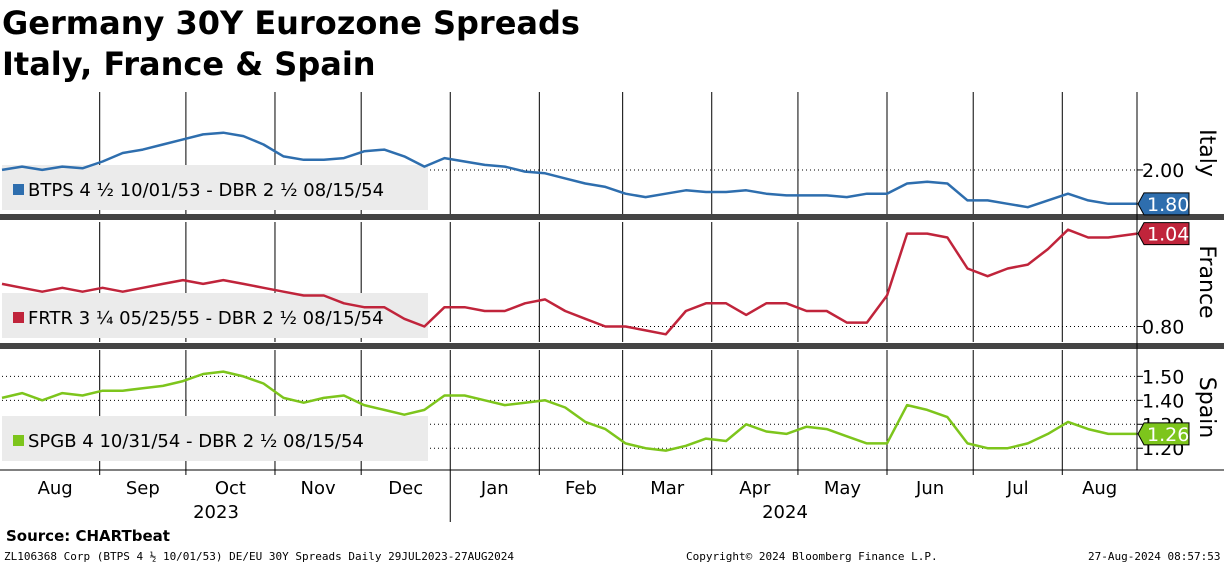 The height and width of the screenshot is (566, 1224). Describe the element at coordinates (1206, 153) in the screenshot. I see `panel-name-italy: Italy` at that location.